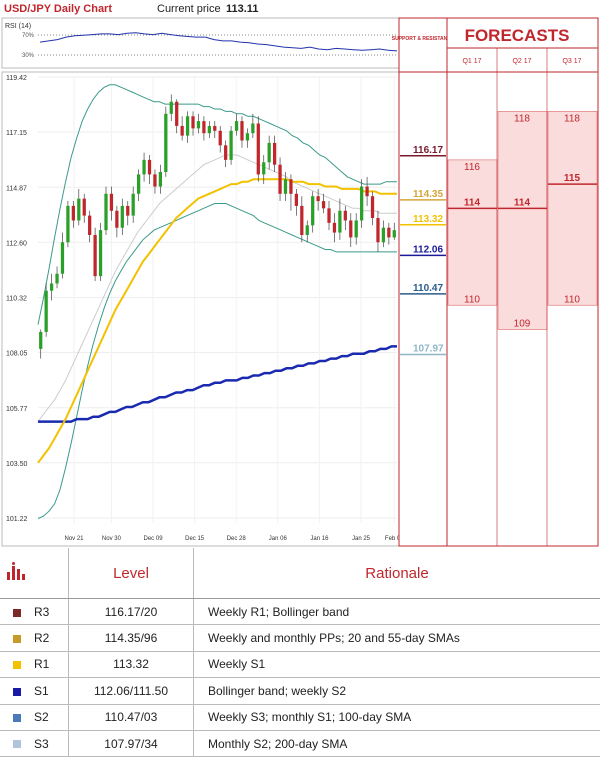 This screenshot has height=757, width=600. What do you see at coordinates (397, 612) in the screenshot?
I see `level-rationale: Weekly R1; Bollinger band` at bounding box center [397, 612].